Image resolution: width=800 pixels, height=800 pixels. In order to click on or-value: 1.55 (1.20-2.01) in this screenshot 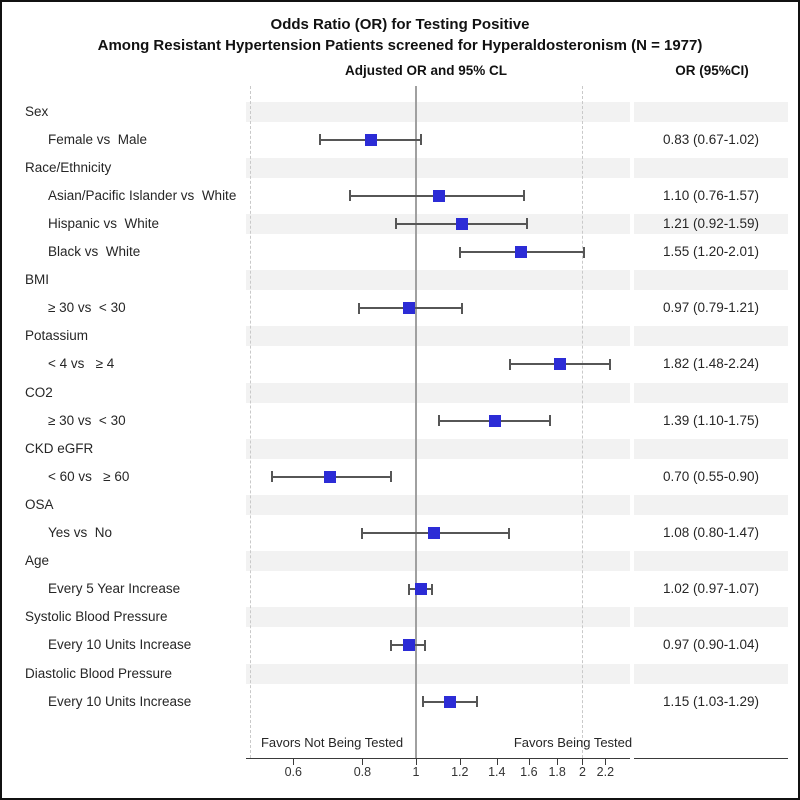, I will do `click(711, 251)`.